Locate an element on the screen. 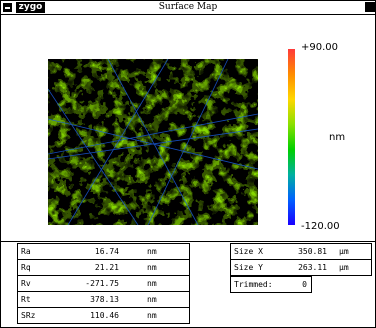 The image size is (376, 328). scale-max-label: +90.00 is located at coordinates (320, 47).